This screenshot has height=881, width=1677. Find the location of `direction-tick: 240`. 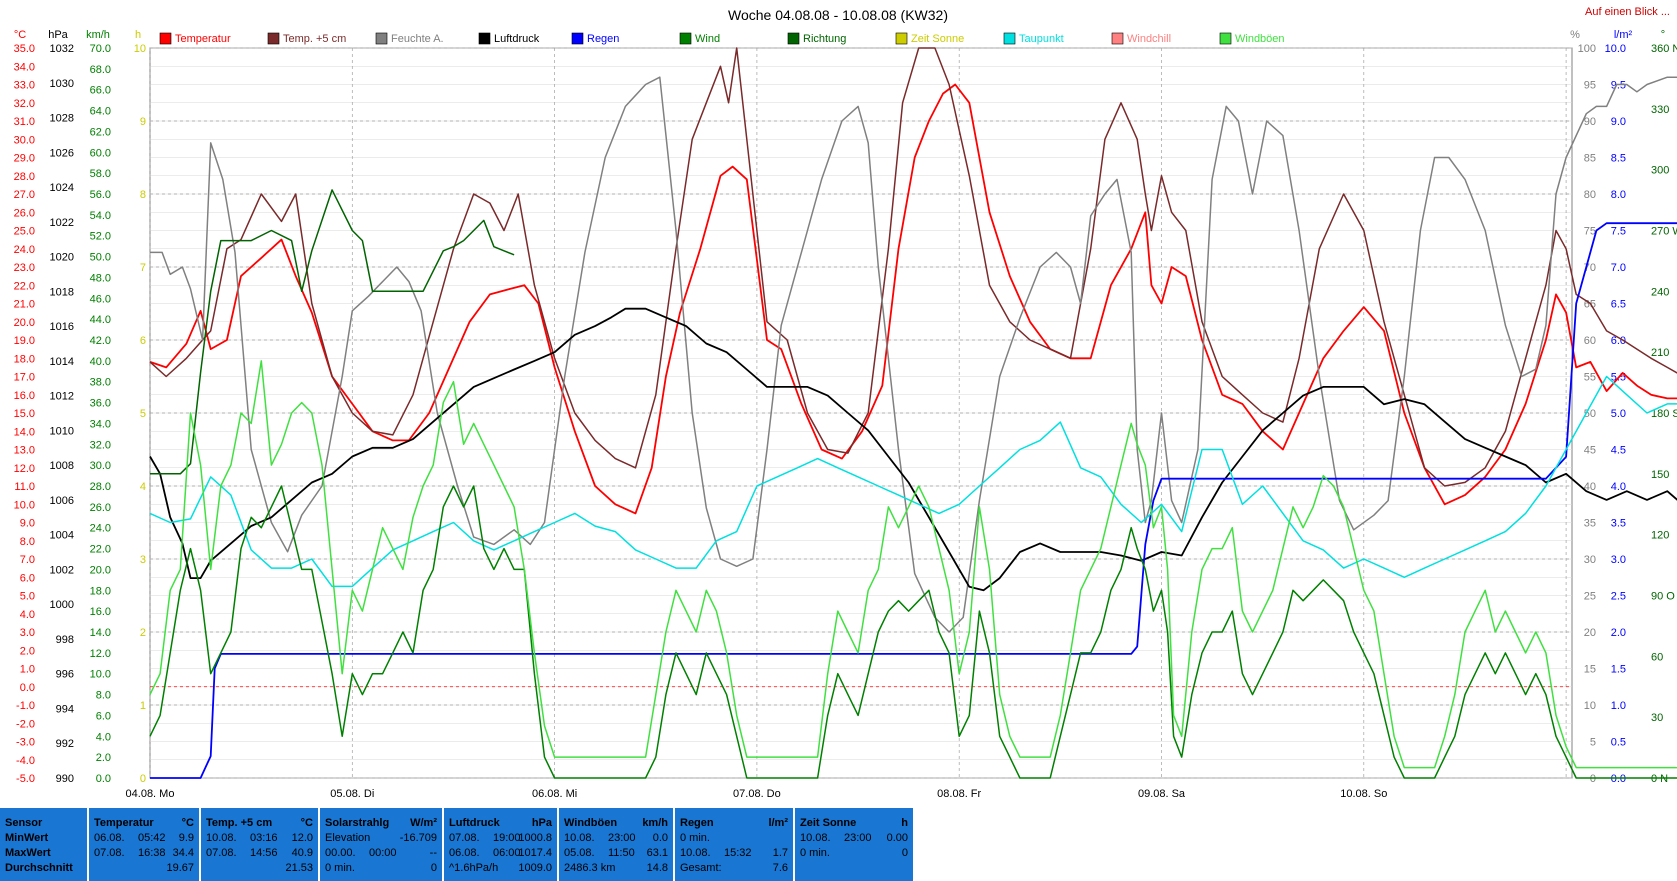

direction-tick: 240 is located at coordinates (1660, 292).